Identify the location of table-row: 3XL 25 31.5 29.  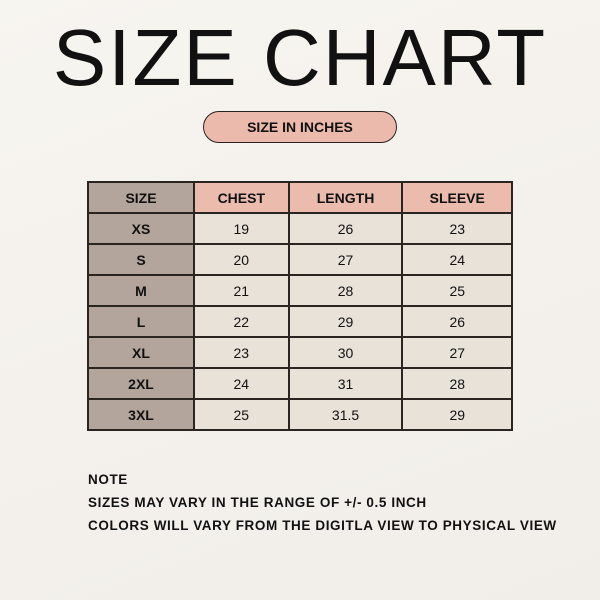
(300, 414).